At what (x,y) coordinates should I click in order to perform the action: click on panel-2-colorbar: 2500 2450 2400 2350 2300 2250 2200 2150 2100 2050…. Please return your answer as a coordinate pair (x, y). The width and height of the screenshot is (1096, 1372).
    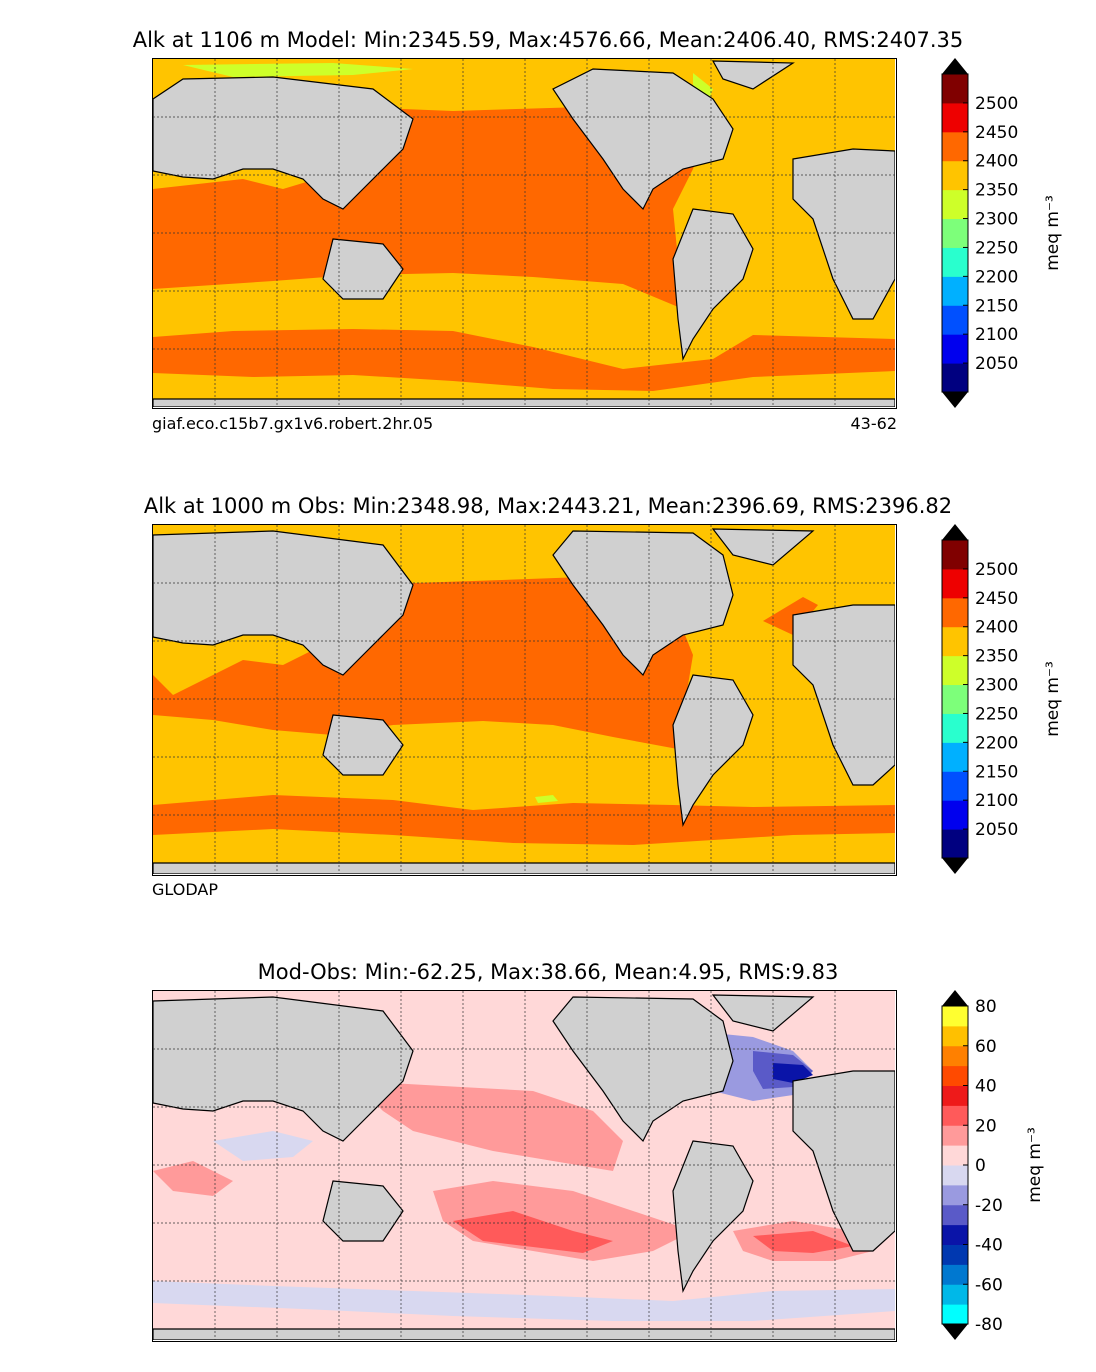
    Looking at the image, I should click on (1002, 699).